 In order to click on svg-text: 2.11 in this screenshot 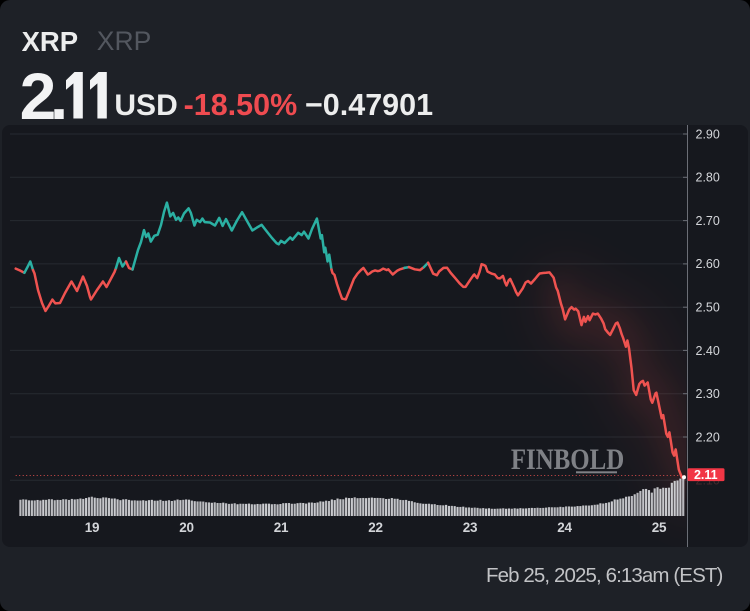, I will do `click(706, 475)`.